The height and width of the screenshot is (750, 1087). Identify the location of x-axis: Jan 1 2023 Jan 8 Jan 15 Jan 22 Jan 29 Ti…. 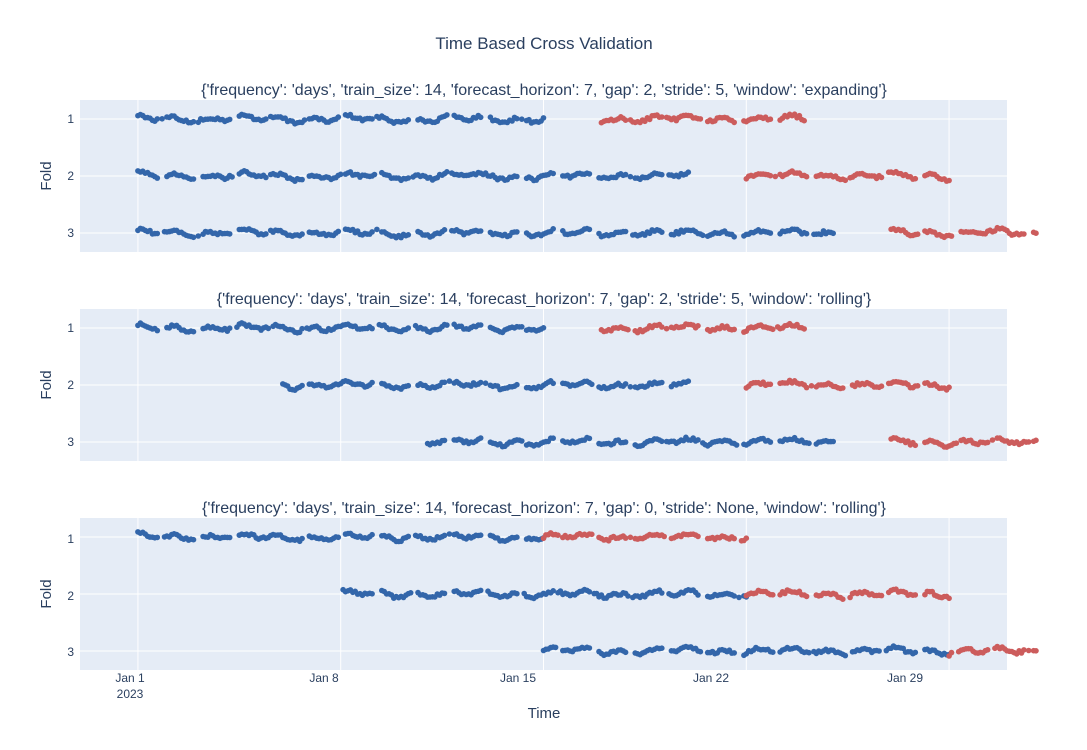
(519, 696).